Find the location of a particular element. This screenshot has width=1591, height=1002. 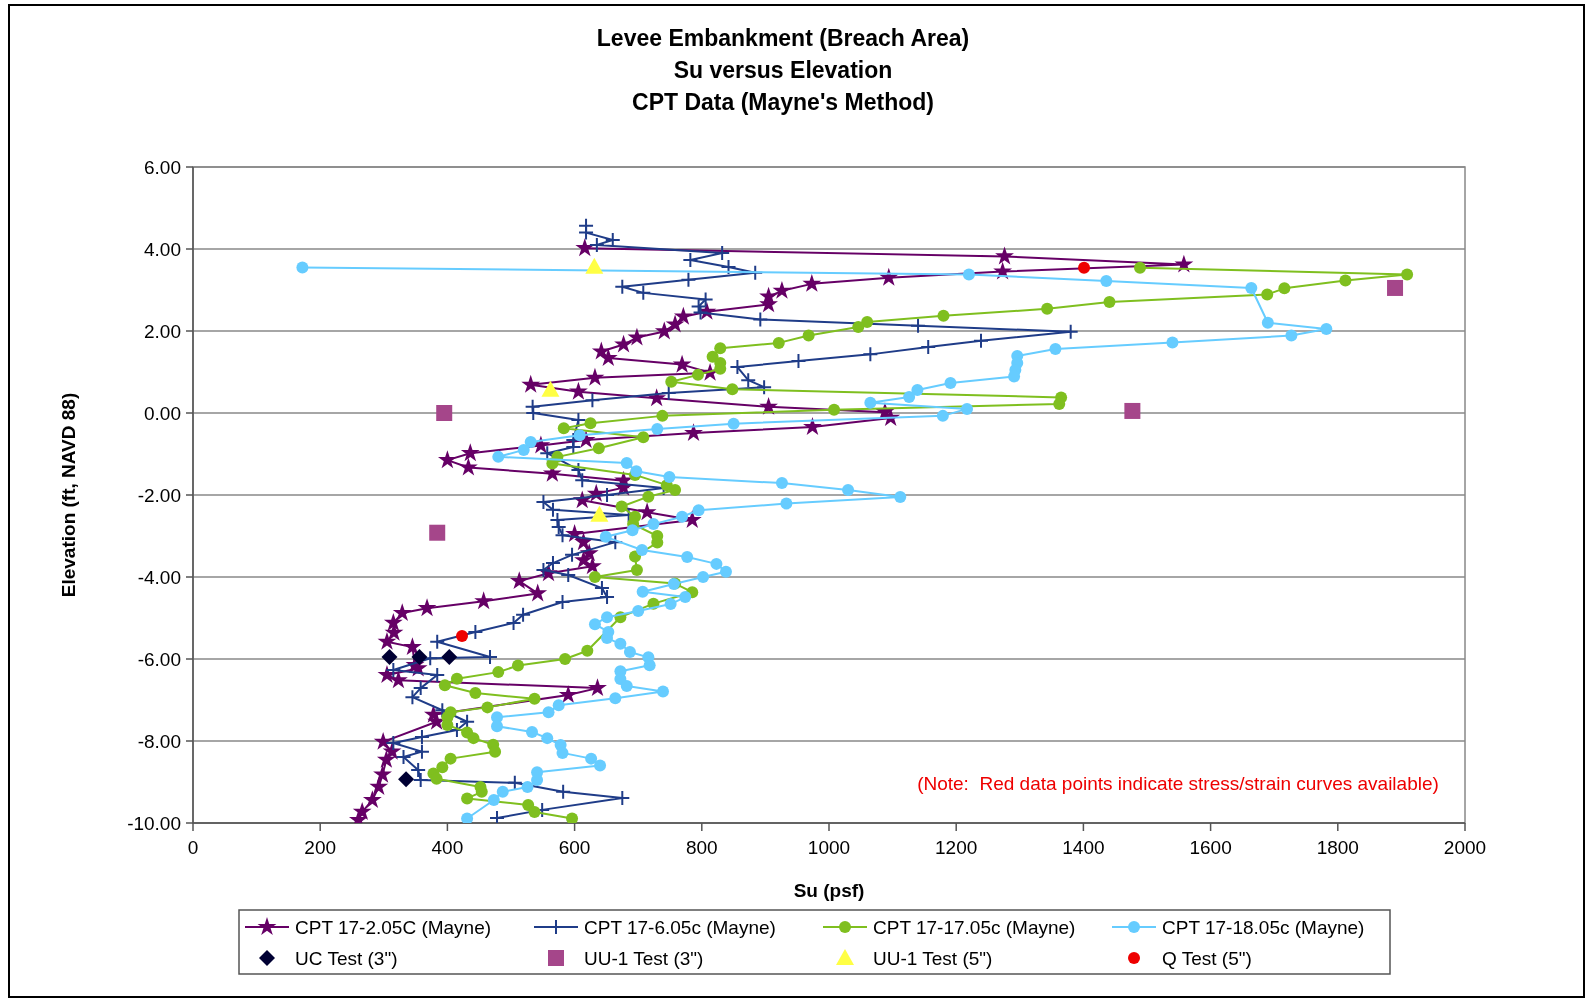

x-axis-title: Su (psf) is located at coordinates (829, 890).